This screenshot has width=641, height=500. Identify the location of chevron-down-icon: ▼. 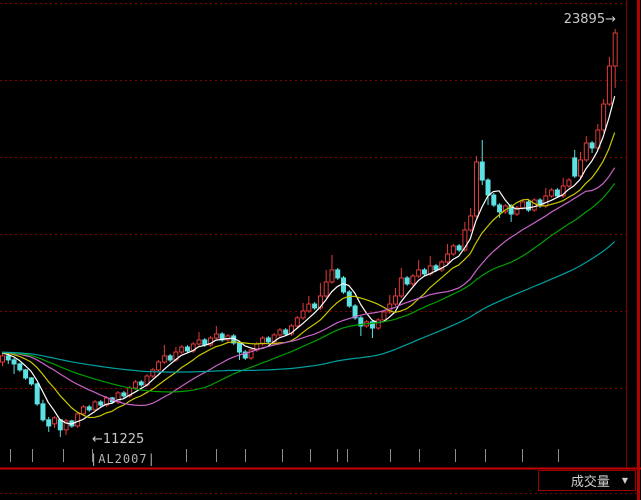
(624, 480).